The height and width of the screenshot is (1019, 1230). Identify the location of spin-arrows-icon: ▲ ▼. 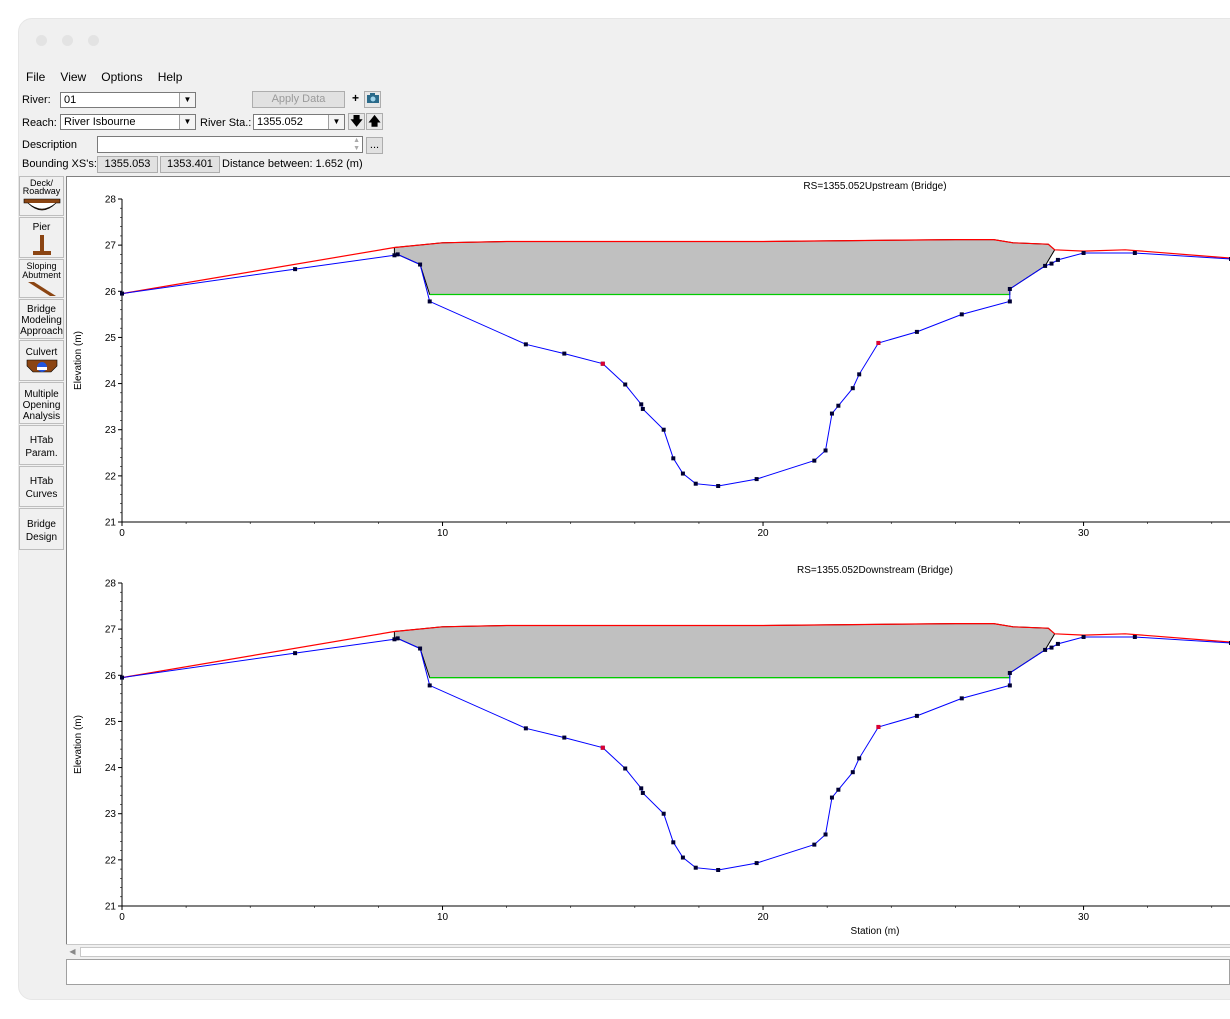
(356, 144).